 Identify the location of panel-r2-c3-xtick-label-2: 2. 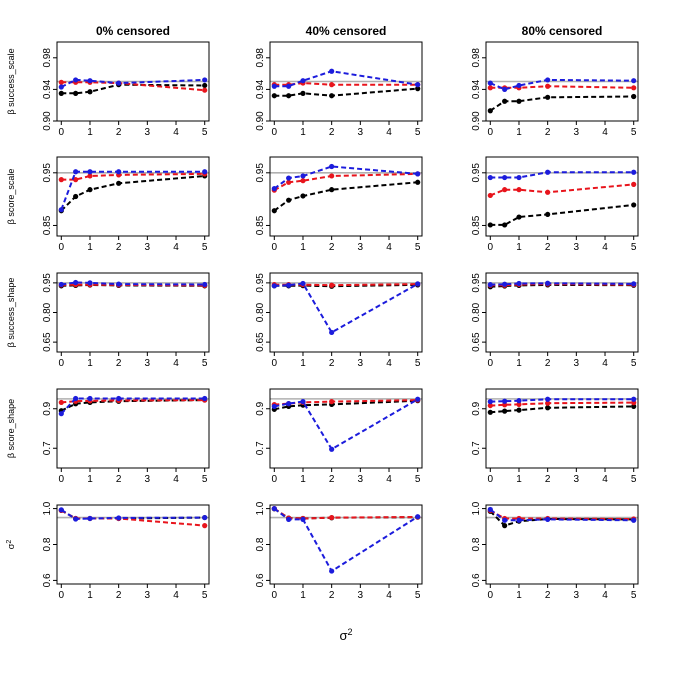
(548, 247).